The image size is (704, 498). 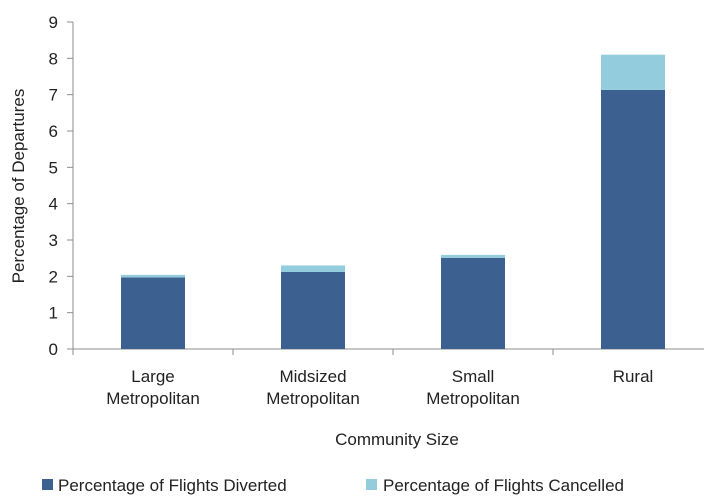 What do you see at coordinates (53, 313) in the screenshot?
I see `y-tick-label: 1` at bounding box center [53, 313].